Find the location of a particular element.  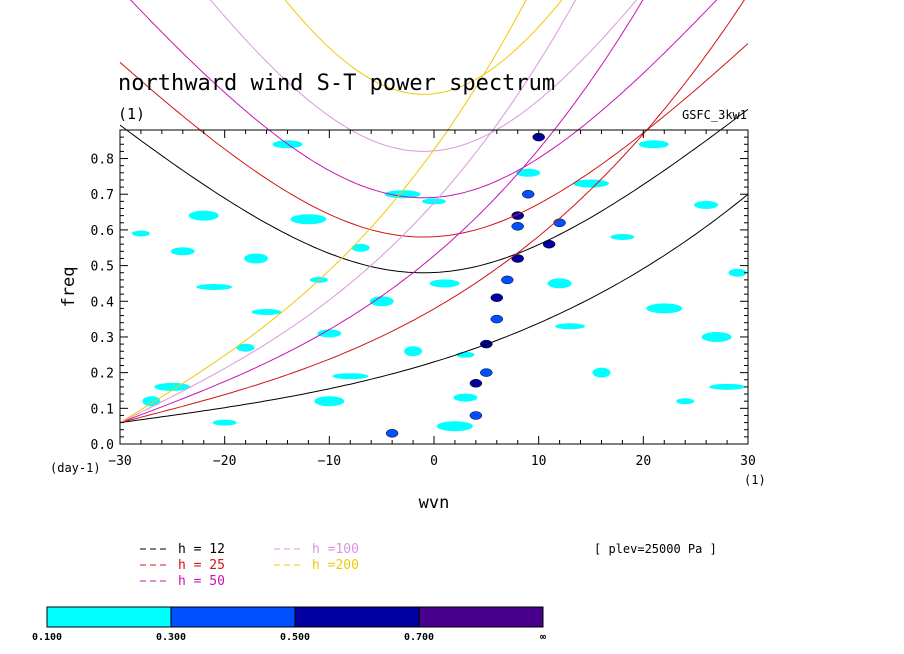

y-tick-label: 0.0 is located at coordinates (102, 445).